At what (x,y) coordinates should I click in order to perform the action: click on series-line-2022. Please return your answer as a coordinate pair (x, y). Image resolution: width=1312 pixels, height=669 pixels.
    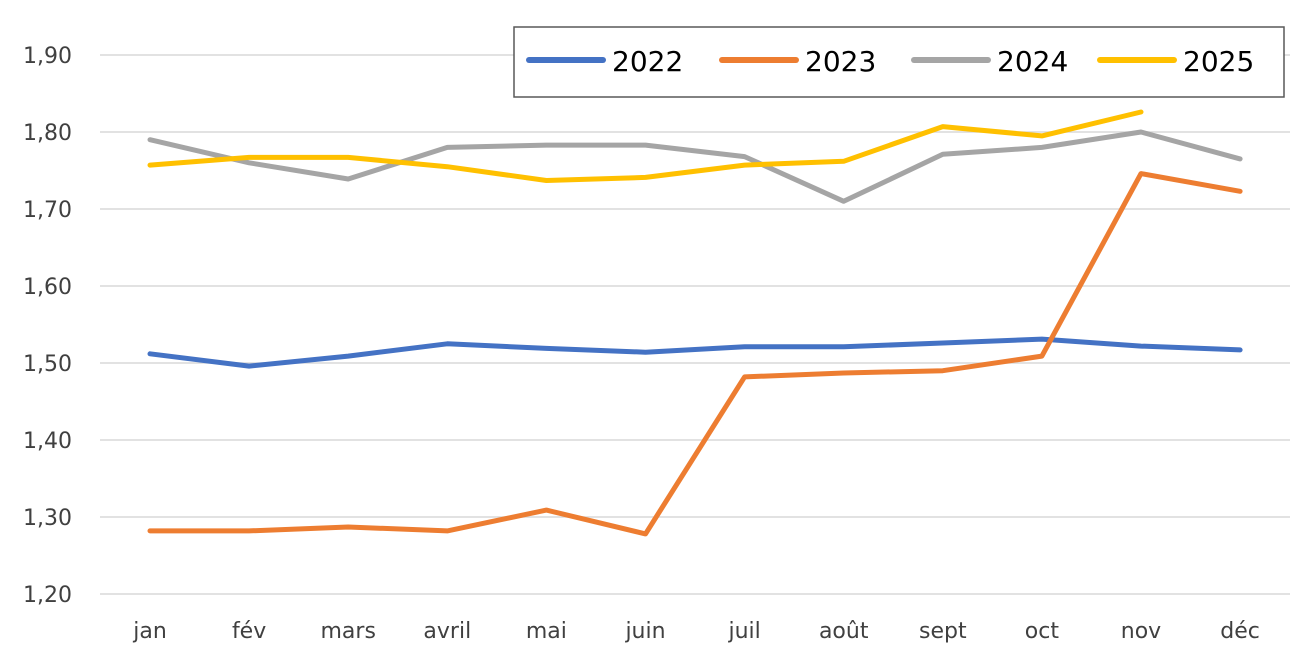
    Looking at the image, I should click on (695, 352).